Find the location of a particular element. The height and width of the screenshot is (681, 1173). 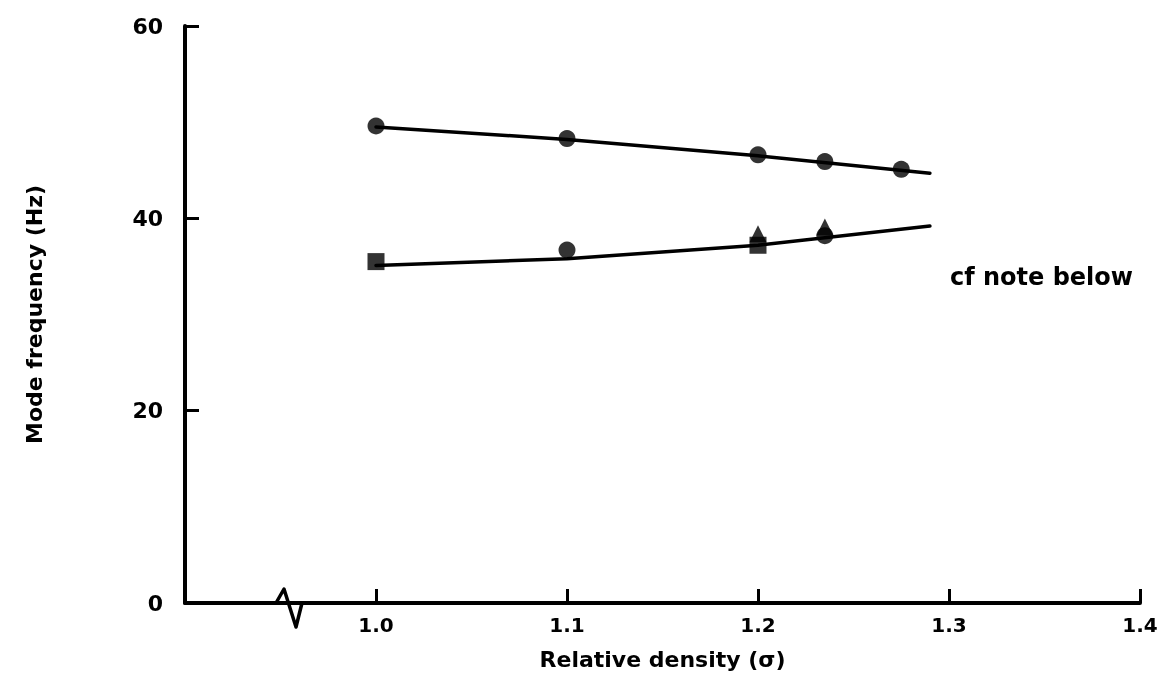

x-axis-title: Relative density (σ) is located at coordinates (662, 659).